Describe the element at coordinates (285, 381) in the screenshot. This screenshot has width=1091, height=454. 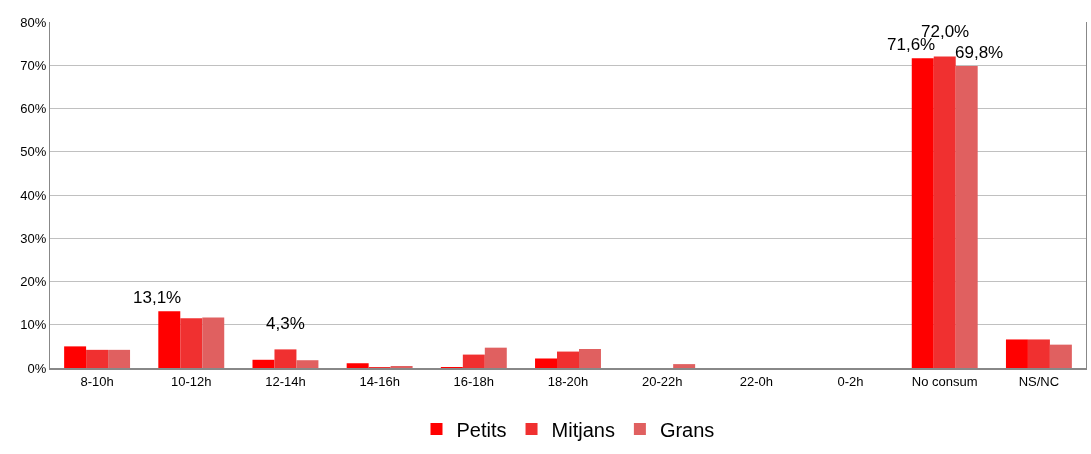
I see `x-tick-label: 12-14h` at that location.